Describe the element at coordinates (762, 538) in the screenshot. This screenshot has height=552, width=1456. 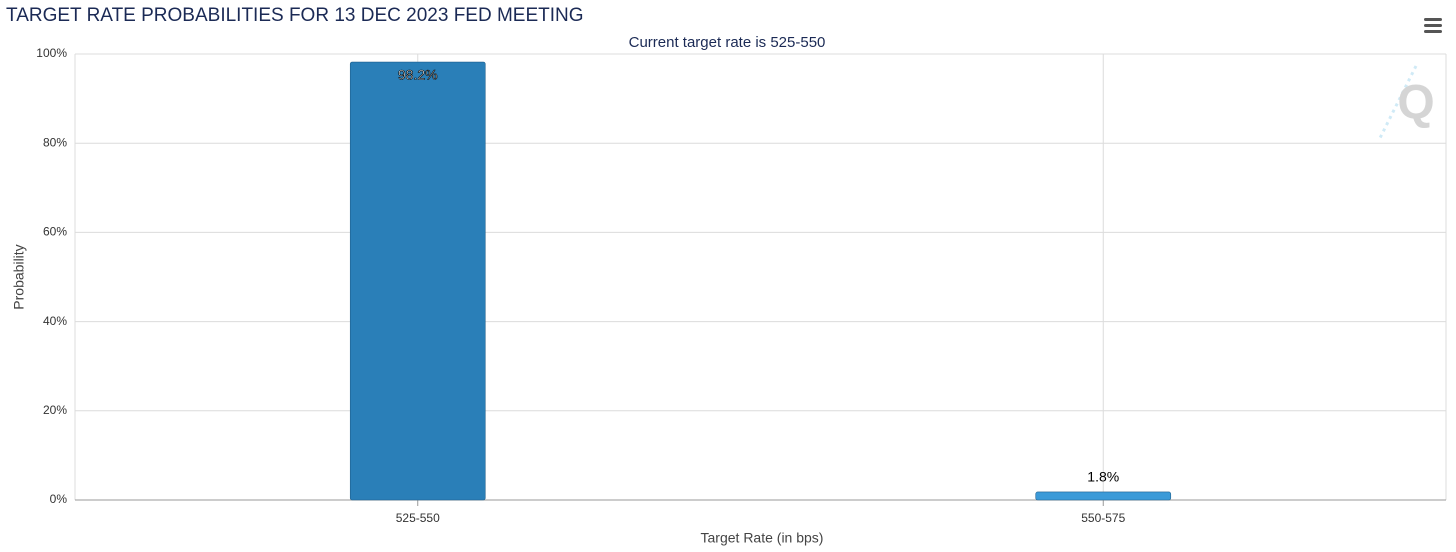
I see `x-axis-title: Target Rate (in bps)` at that location.